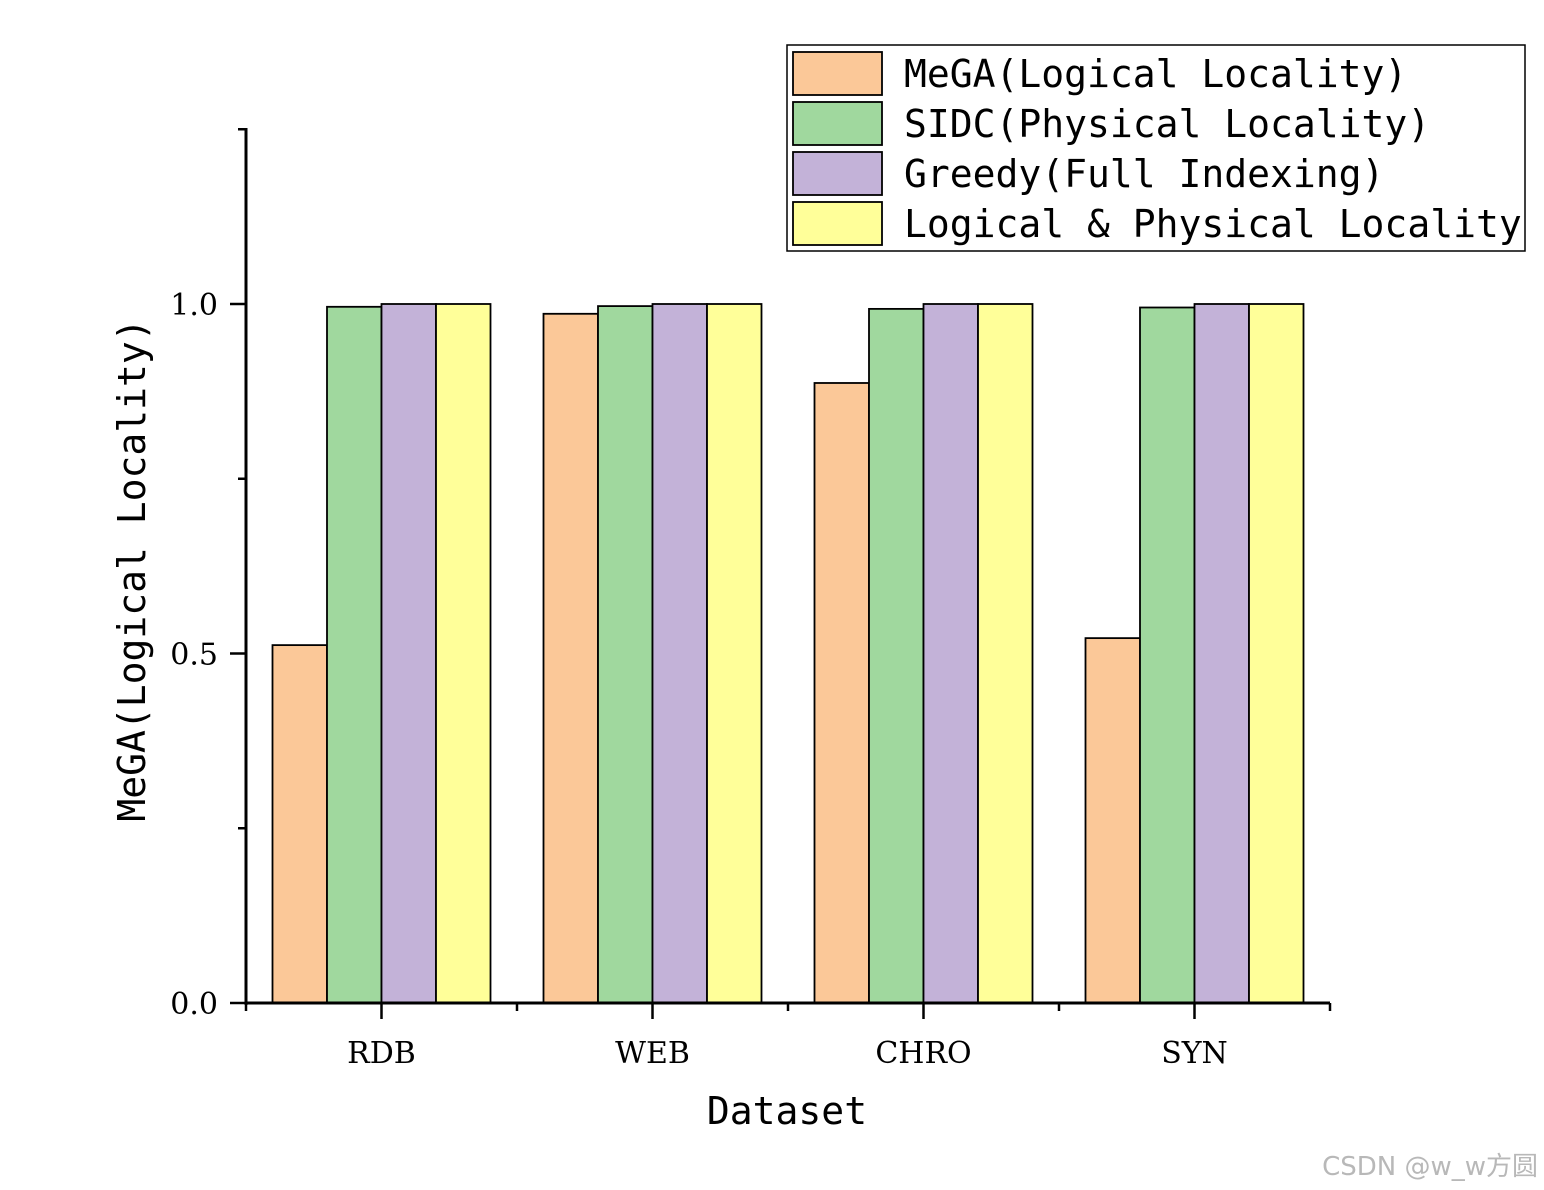 This screenshot has height=1190, width=1544. I want to click on y-tick-label: 0.5, so click(194, 655).